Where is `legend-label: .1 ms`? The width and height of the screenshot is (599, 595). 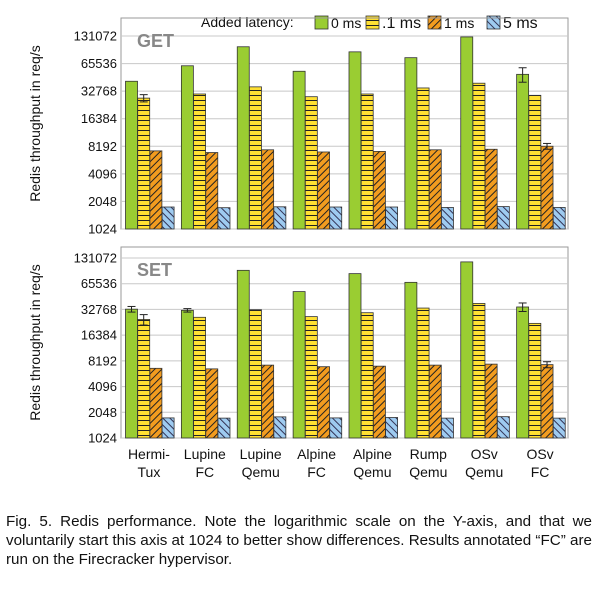 legend-label: .1 ms is located at coordinates (401, 23).